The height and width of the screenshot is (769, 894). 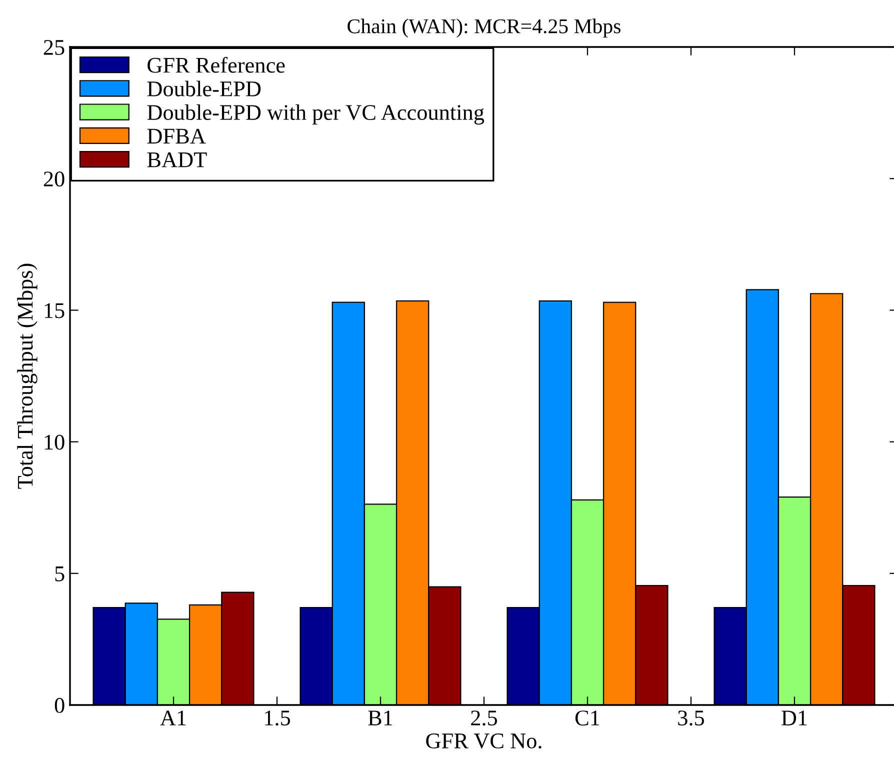 What do you see at coordinates (794, 718) in the screenshot?
I see `x-tick-label: D1` at bounding box center [794, 718].